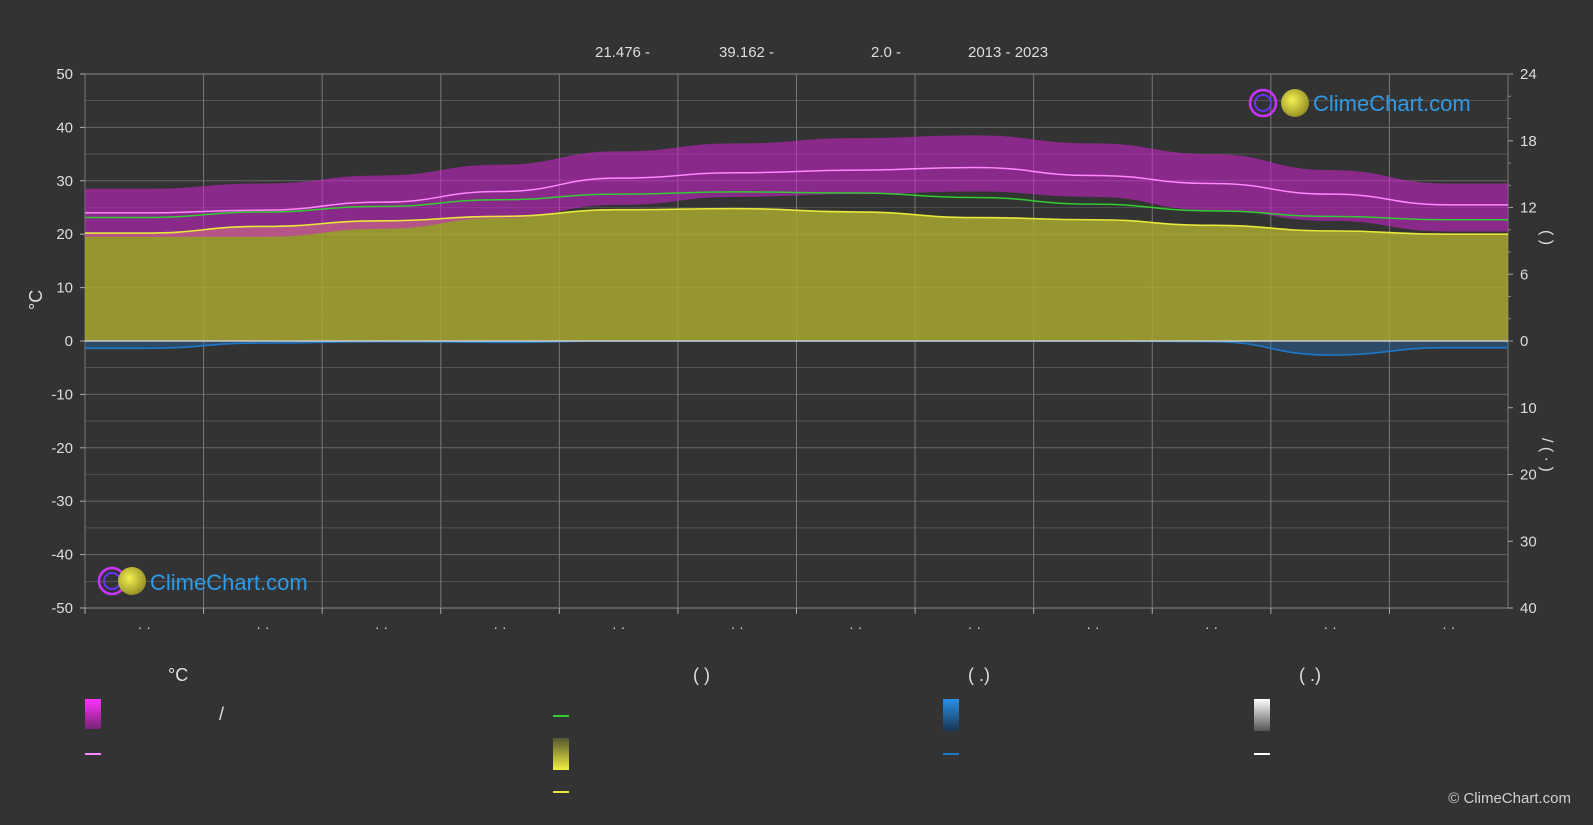 The width and height of the screenshot is (1593, 825). I want to click on temperature-range-band, so click(796, 186).